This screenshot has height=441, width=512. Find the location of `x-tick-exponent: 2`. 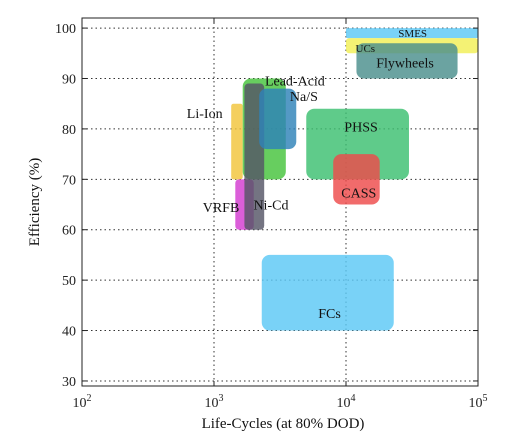

x-tick-exponent: 2 is located at coordinates (89, 398).